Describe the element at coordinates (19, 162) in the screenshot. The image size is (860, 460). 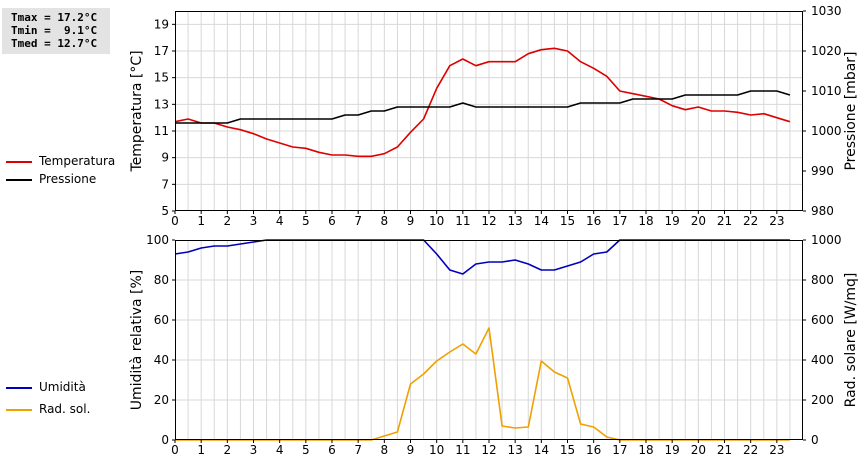
I see `legend-temperatura-line` at that location.